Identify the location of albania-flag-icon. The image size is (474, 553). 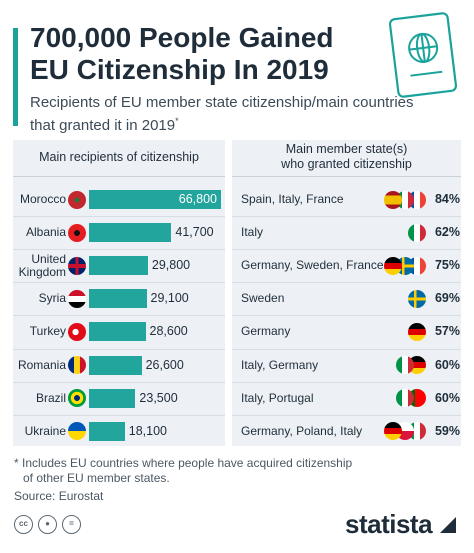
(77, 232).